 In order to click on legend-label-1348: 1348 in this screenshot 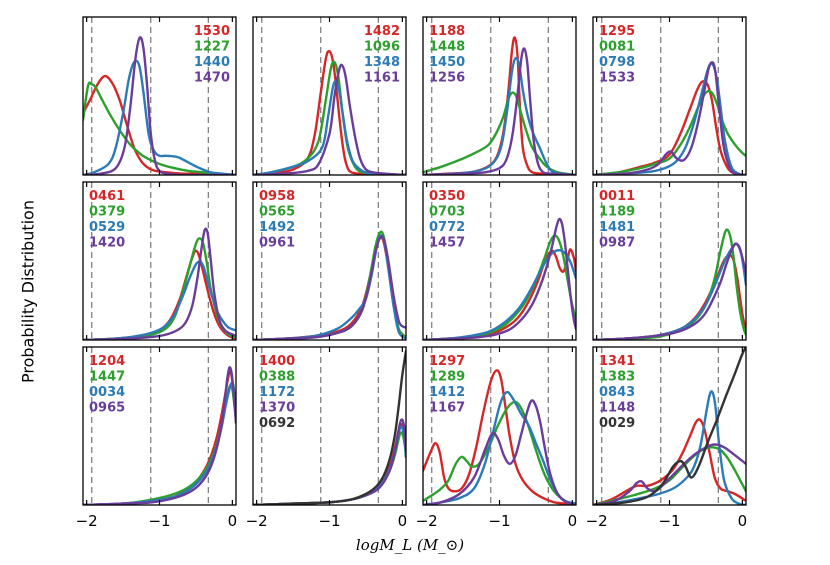, I will do `click(382, 62)`.